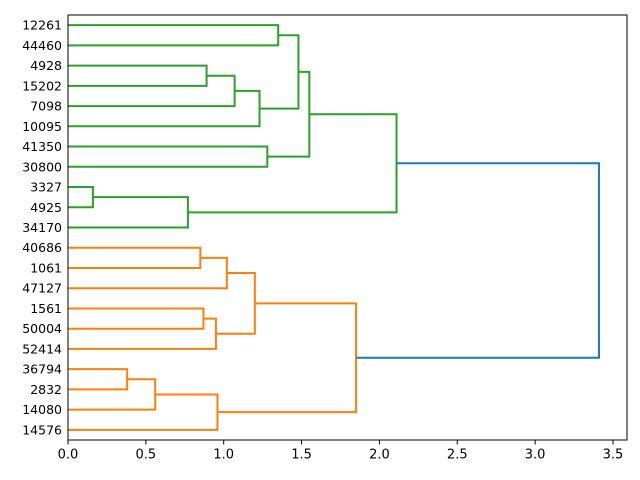 The image size is (640, 480). I want to click on leaf-label: 30800, so click(42, 166).